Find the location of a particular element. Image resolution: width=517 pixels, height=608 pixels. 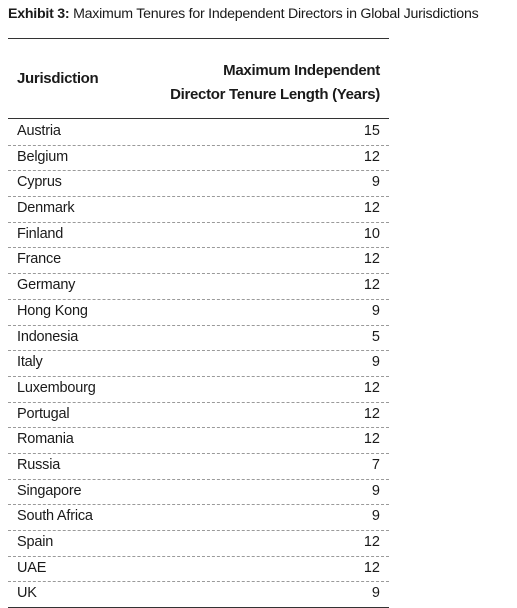

table-row: Portugal 12 is located at coordinates (198, 416).